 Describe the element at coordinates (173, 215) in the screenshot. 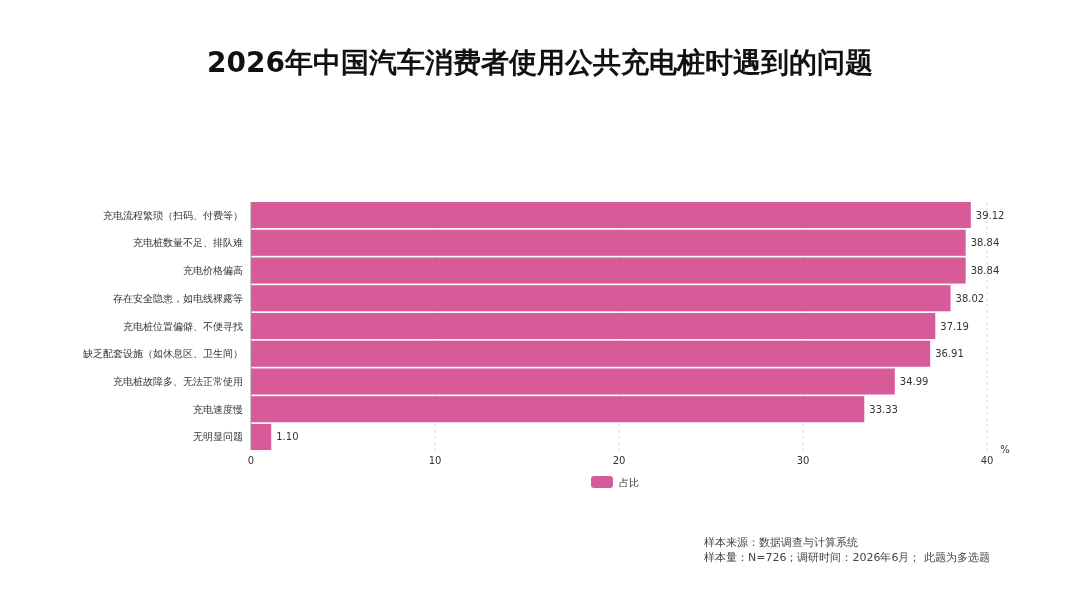

I see `y-tick-label: 充电流程繁琐（扫码、付费等）` at that location.